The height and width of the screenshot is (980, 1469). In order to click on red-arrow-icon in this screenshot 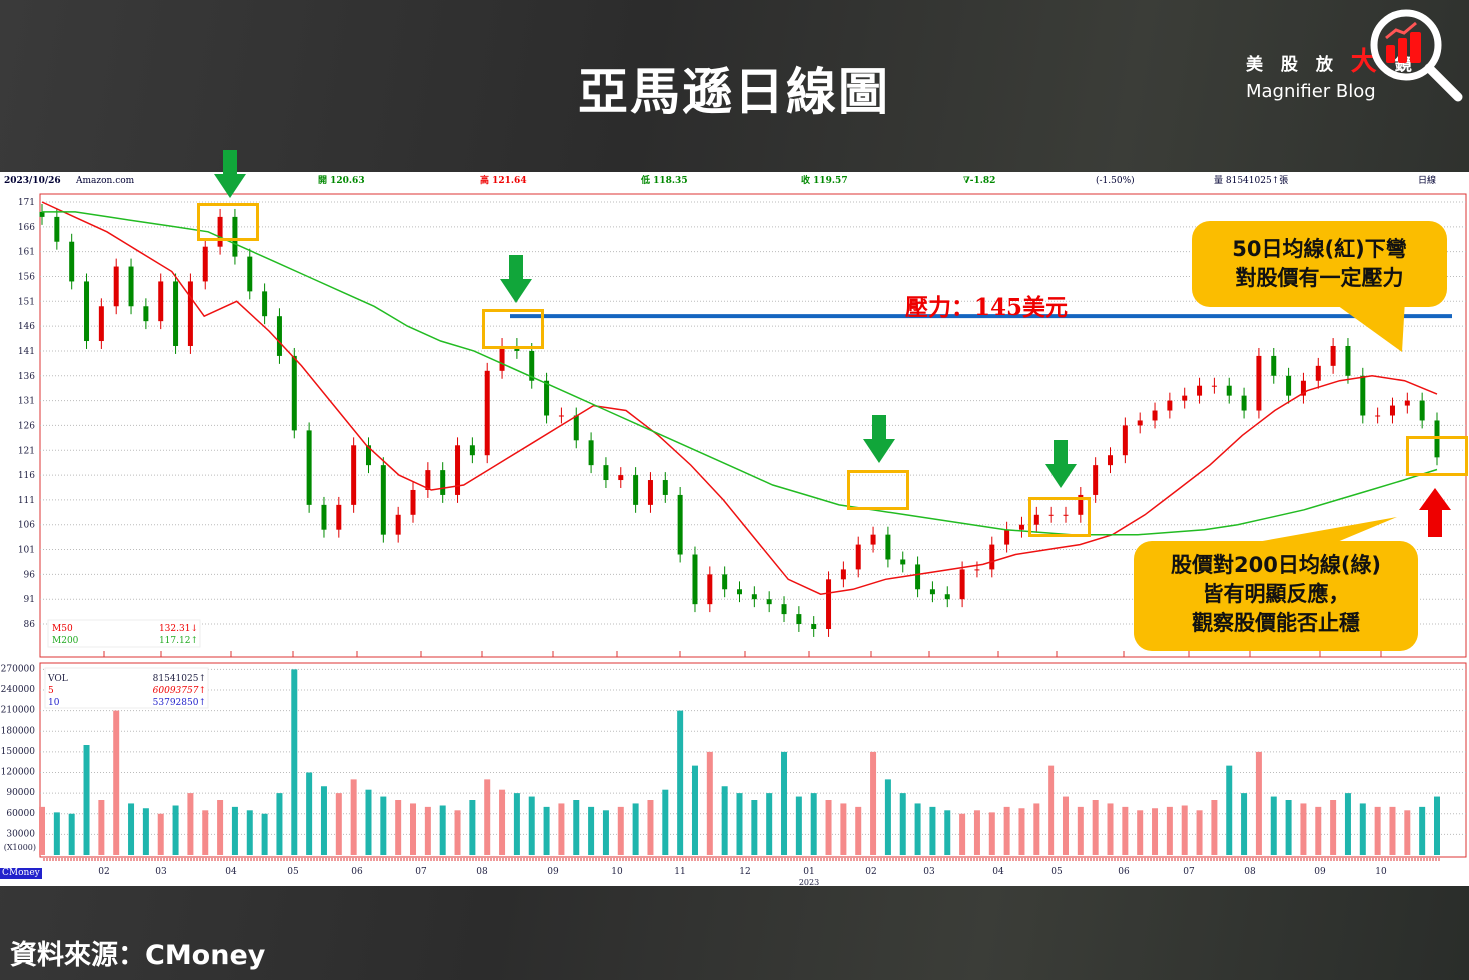, I will do `click(1435, 512)`.